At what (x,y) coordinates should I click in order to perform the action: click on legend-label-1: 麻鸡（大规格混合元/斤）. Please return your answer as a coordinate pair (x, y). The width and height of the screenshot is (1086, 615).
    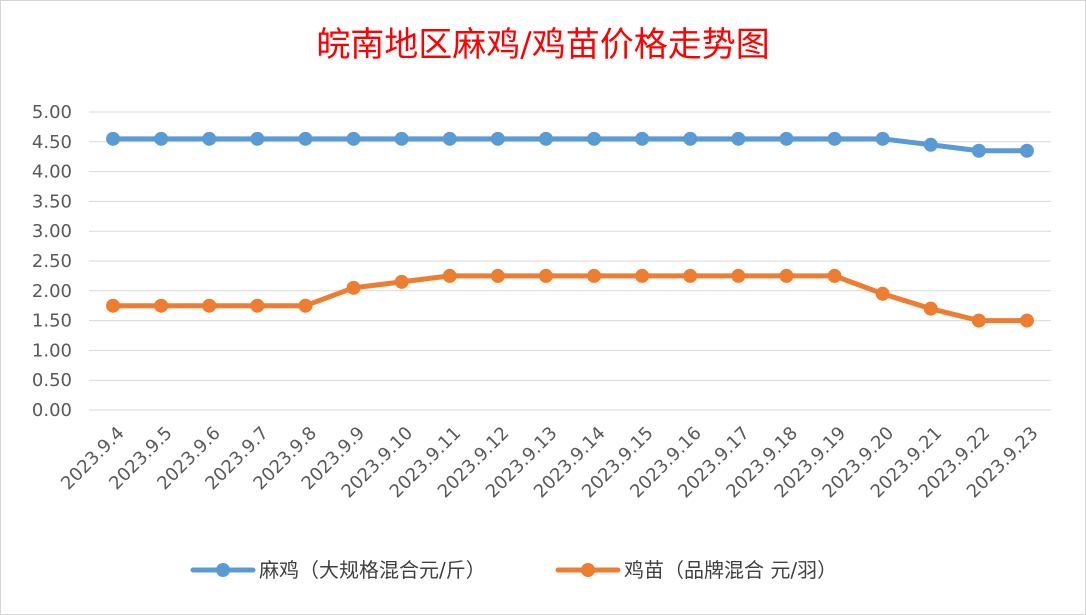
    Looking at the image, I should click on (372, 570).